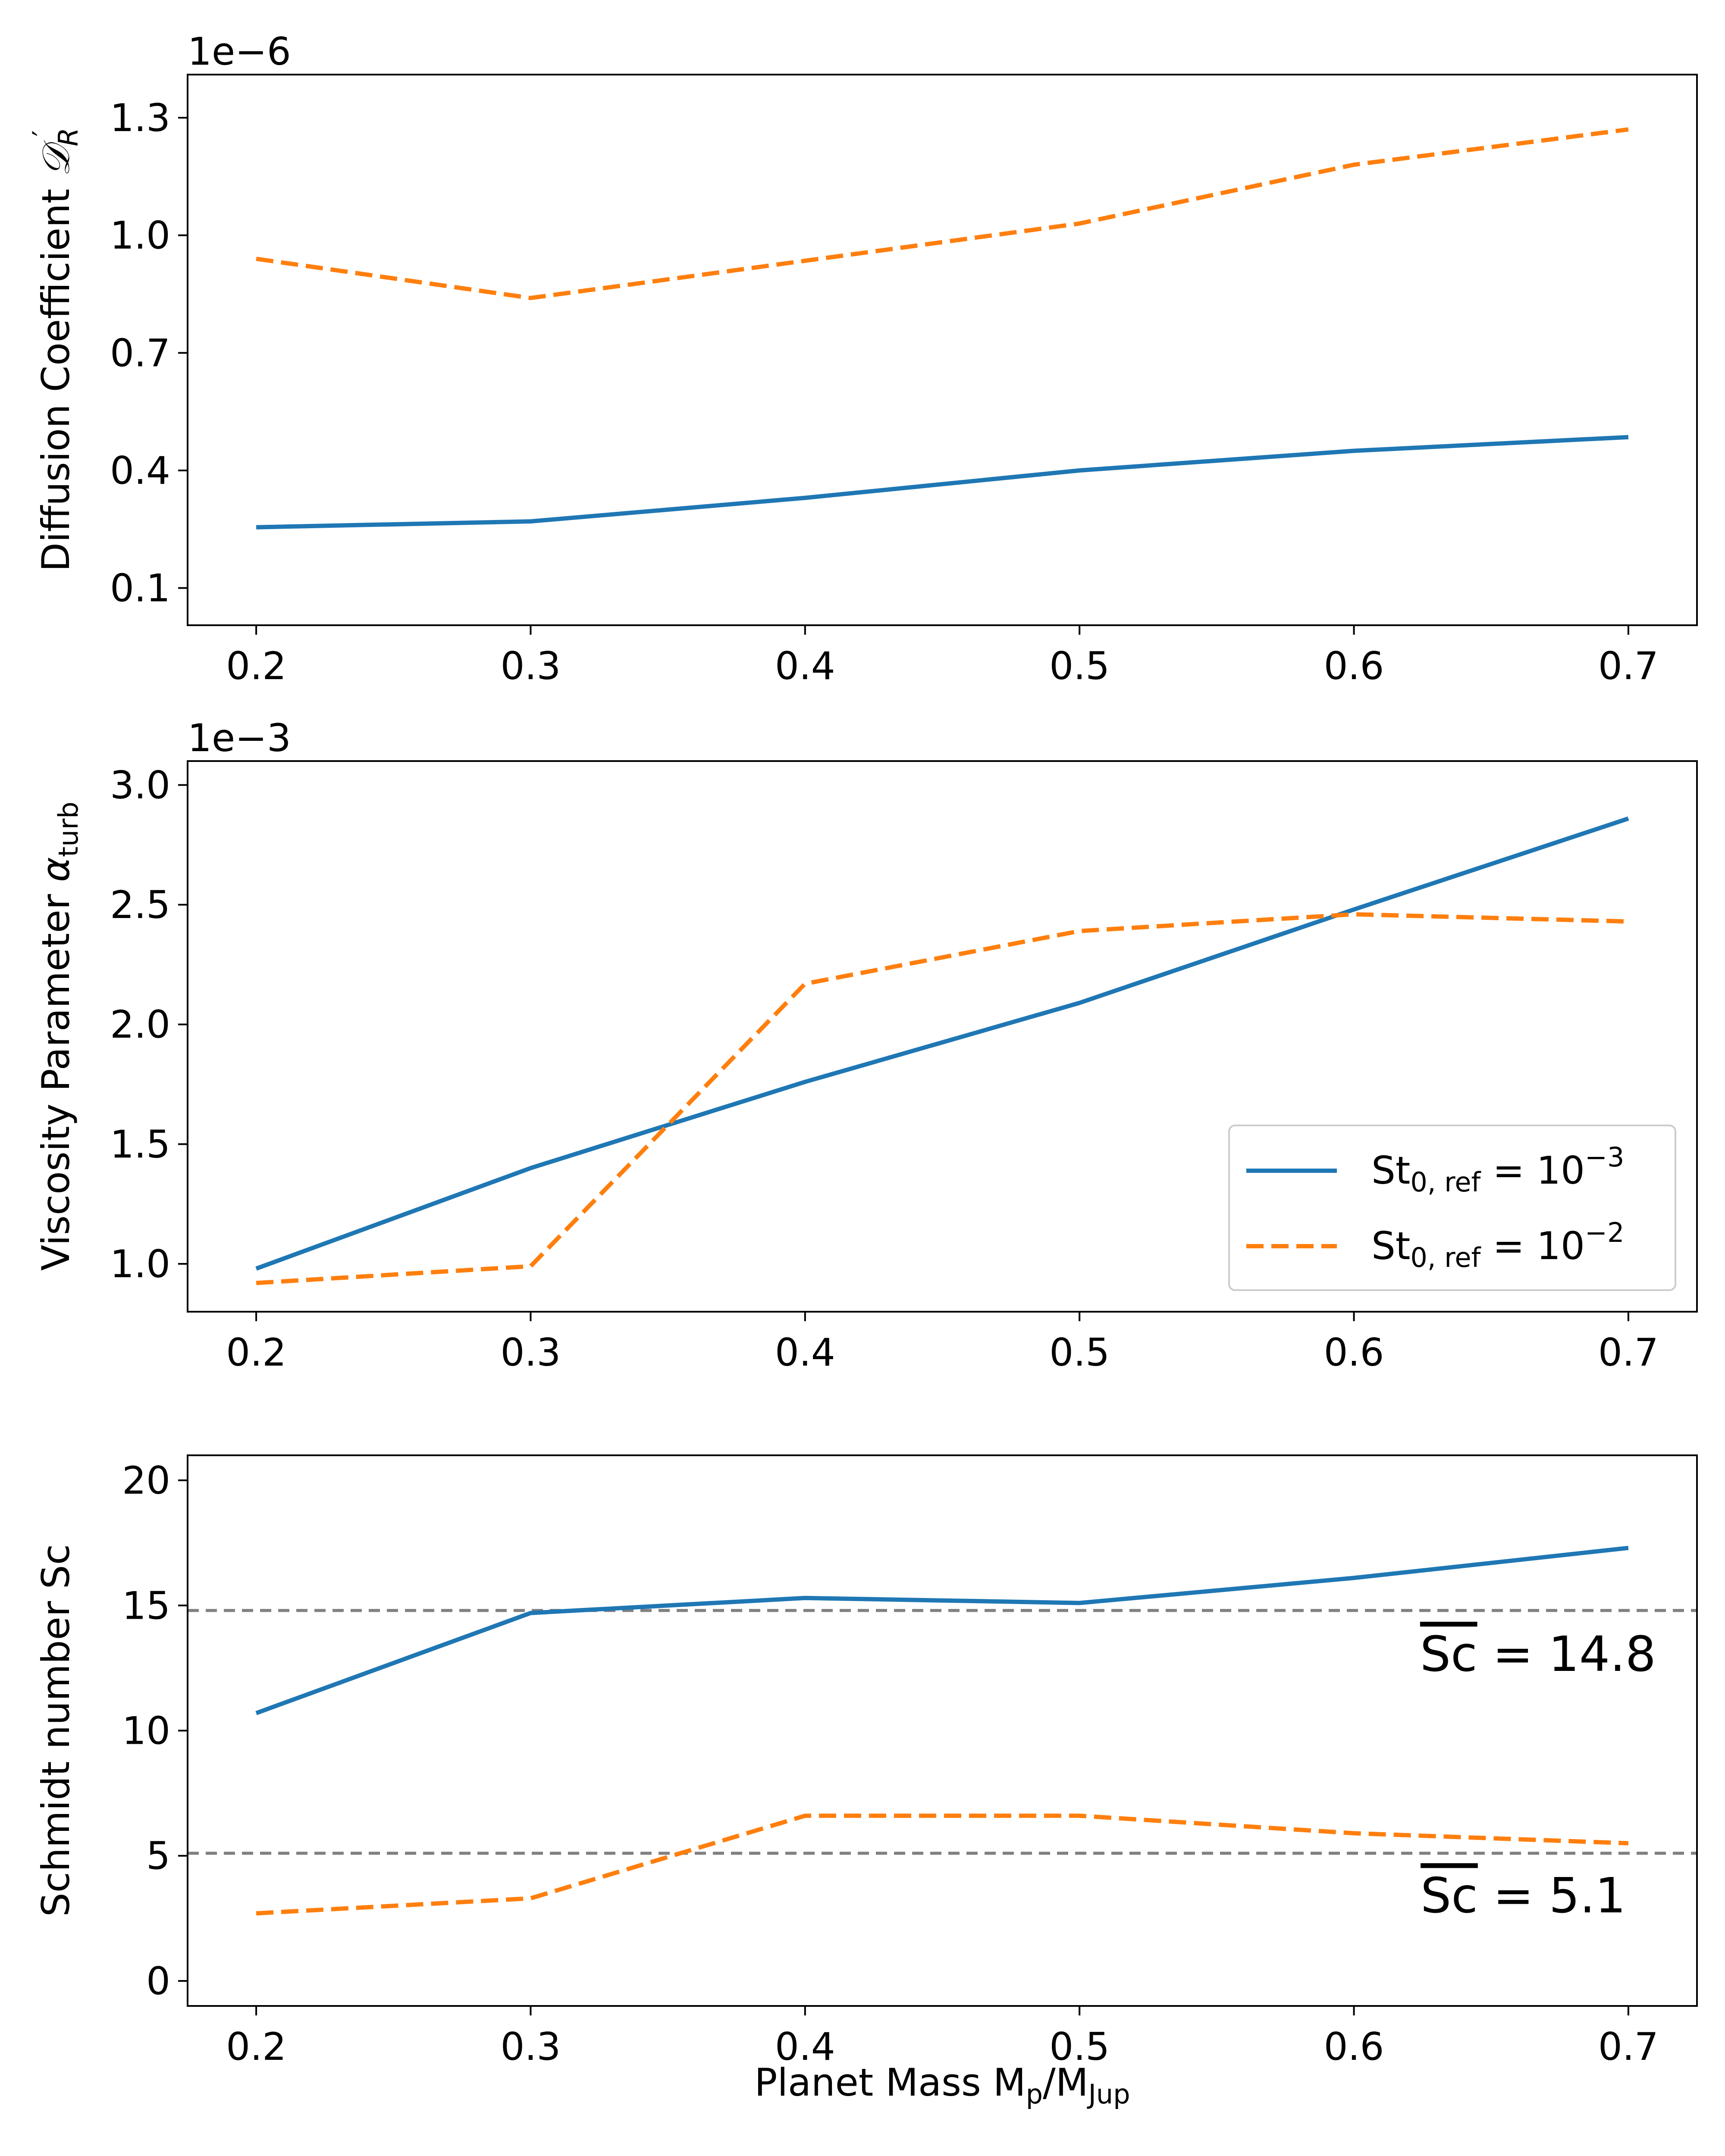  Describe the element at coordinates (1628, 2047) in the screenshot. I see `p3-xtick-label: 0.7` at that location.